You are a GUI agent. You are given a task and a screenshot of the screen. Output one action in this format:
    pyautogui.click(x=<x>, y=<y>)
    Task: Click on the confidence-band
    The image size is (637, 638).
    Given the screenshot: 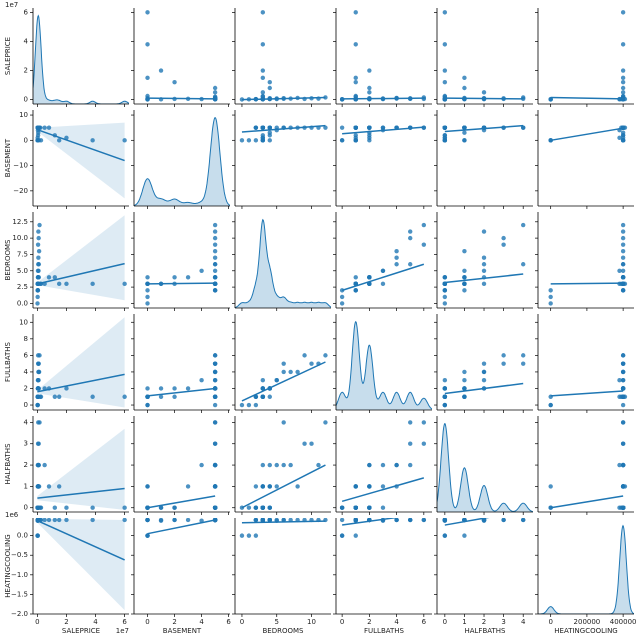 What is the action you would take?
    pyautogui.click(x=81, y=469)
    